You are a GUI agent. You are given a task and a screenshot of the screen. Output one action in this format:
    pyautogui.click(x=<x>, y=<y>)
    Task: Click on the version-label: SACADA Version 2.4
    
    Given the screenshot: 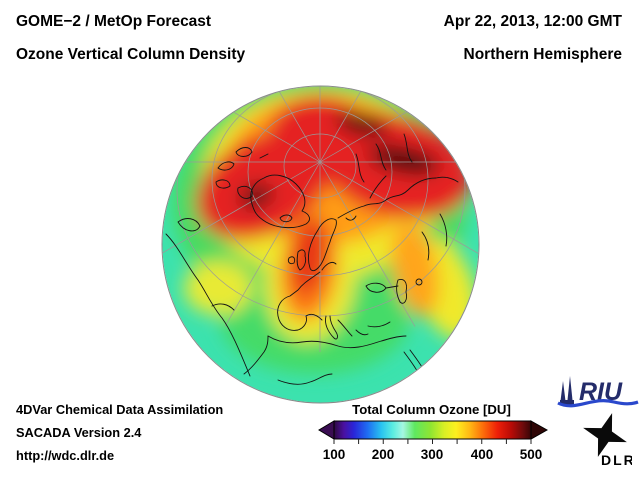 What is the action you would take?
    pyautogui.click(x=79, y=432)
    